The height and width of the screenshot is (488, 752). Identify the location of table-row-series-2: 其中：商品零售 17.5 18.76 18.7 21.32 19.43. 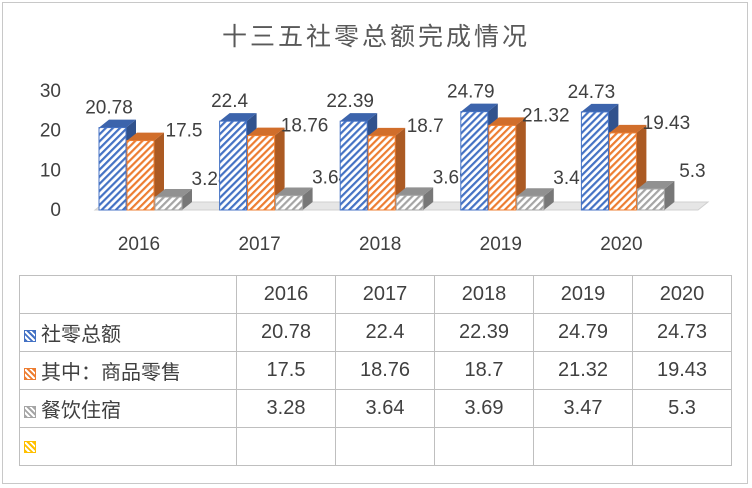
(375, 370).